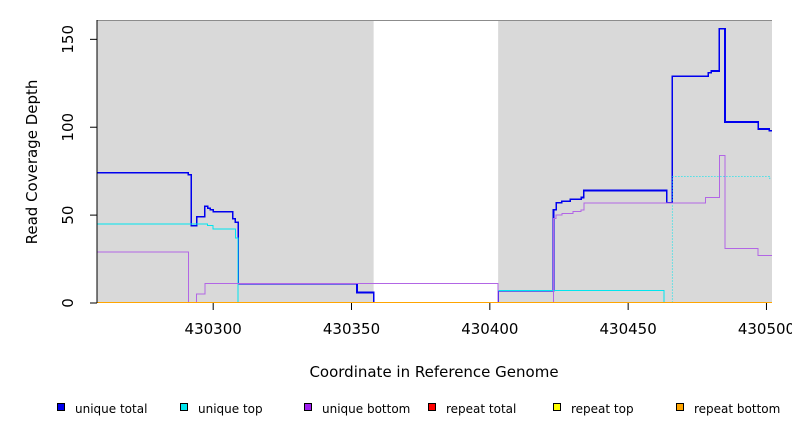 The height and width of the screenshot is (437, 792). What do you see at coordinates (737, 409) in the screenshot?
I see `legend-label-repeat-bottom: repeat bottom` at bounding box center [737, 409].